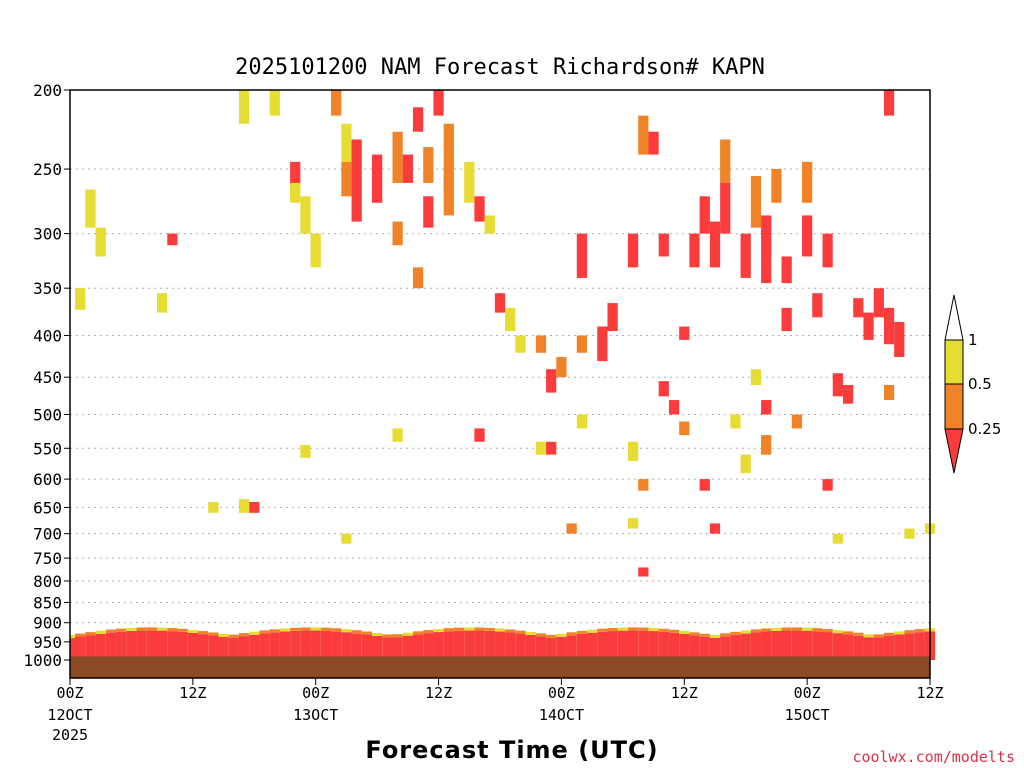 The height and width of the screenshot is (768, 1024). What do you see at coordinates (47, 90) in the screenshot?
I see `y-tick-label-200: 200` at bounding box center [47, 90].